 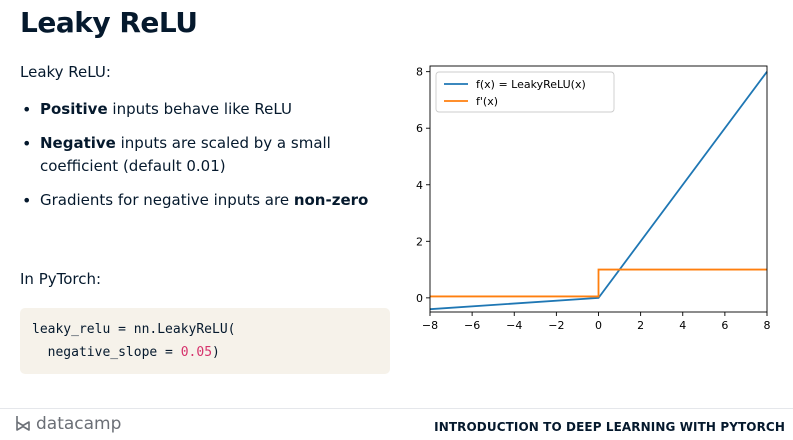 What do you see at coordinates (472, 325) in the screenshot?
I see `x-tick-label: −6` at bounding box center [472, 325].